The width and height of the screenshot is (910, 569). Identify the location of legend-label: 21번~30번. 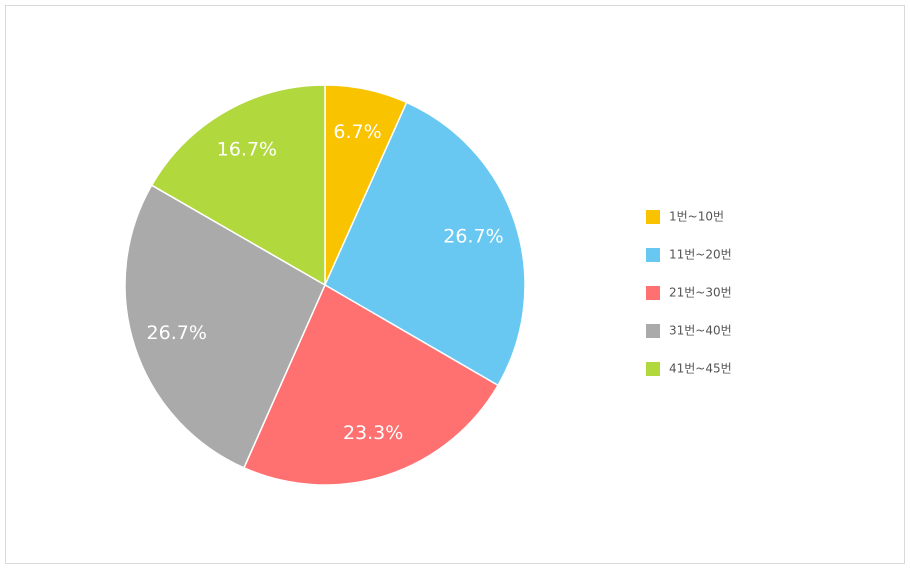
(700, 293).